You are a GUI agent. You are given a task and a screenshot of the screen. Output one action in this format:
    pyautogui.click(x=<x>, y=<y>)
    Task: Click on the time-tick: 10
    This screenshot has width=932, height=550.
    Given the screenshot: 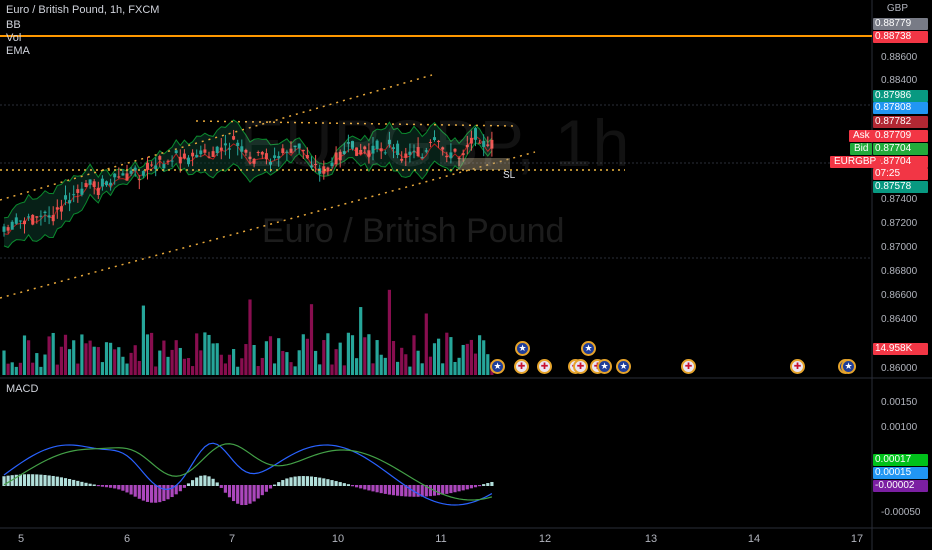 What is the action you would take?
    pyautogui.click(x=338, y=539)
    